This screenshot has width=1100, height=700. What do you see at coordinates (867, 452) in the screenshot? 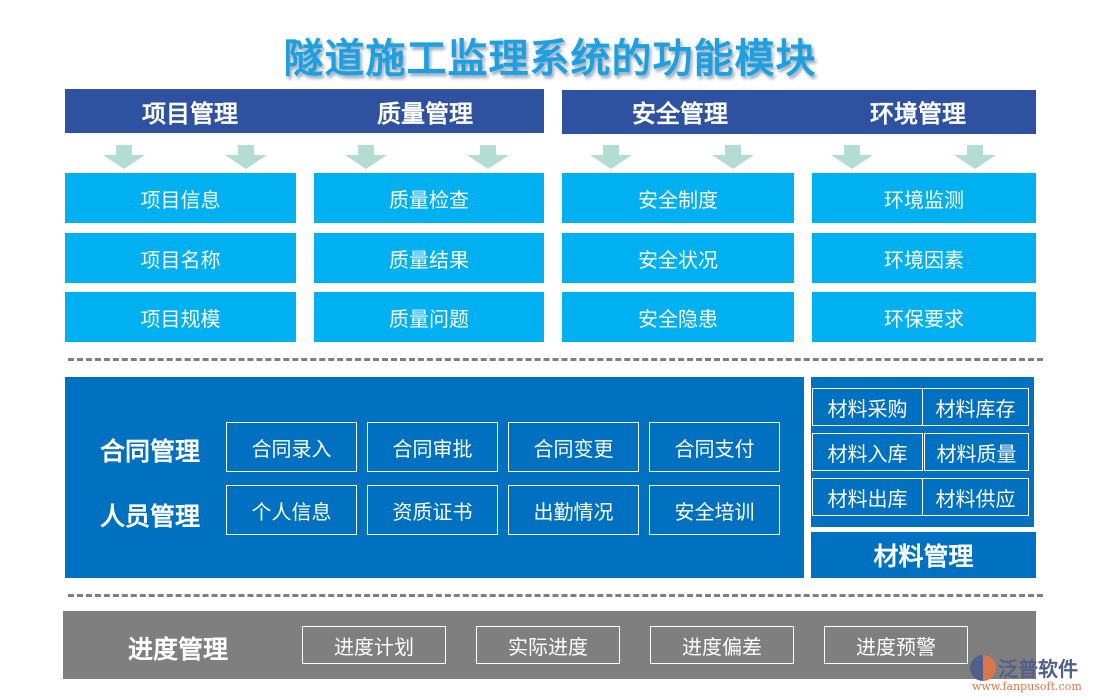
I see `material-item: 材料入库` at bounding box center [867, 452].